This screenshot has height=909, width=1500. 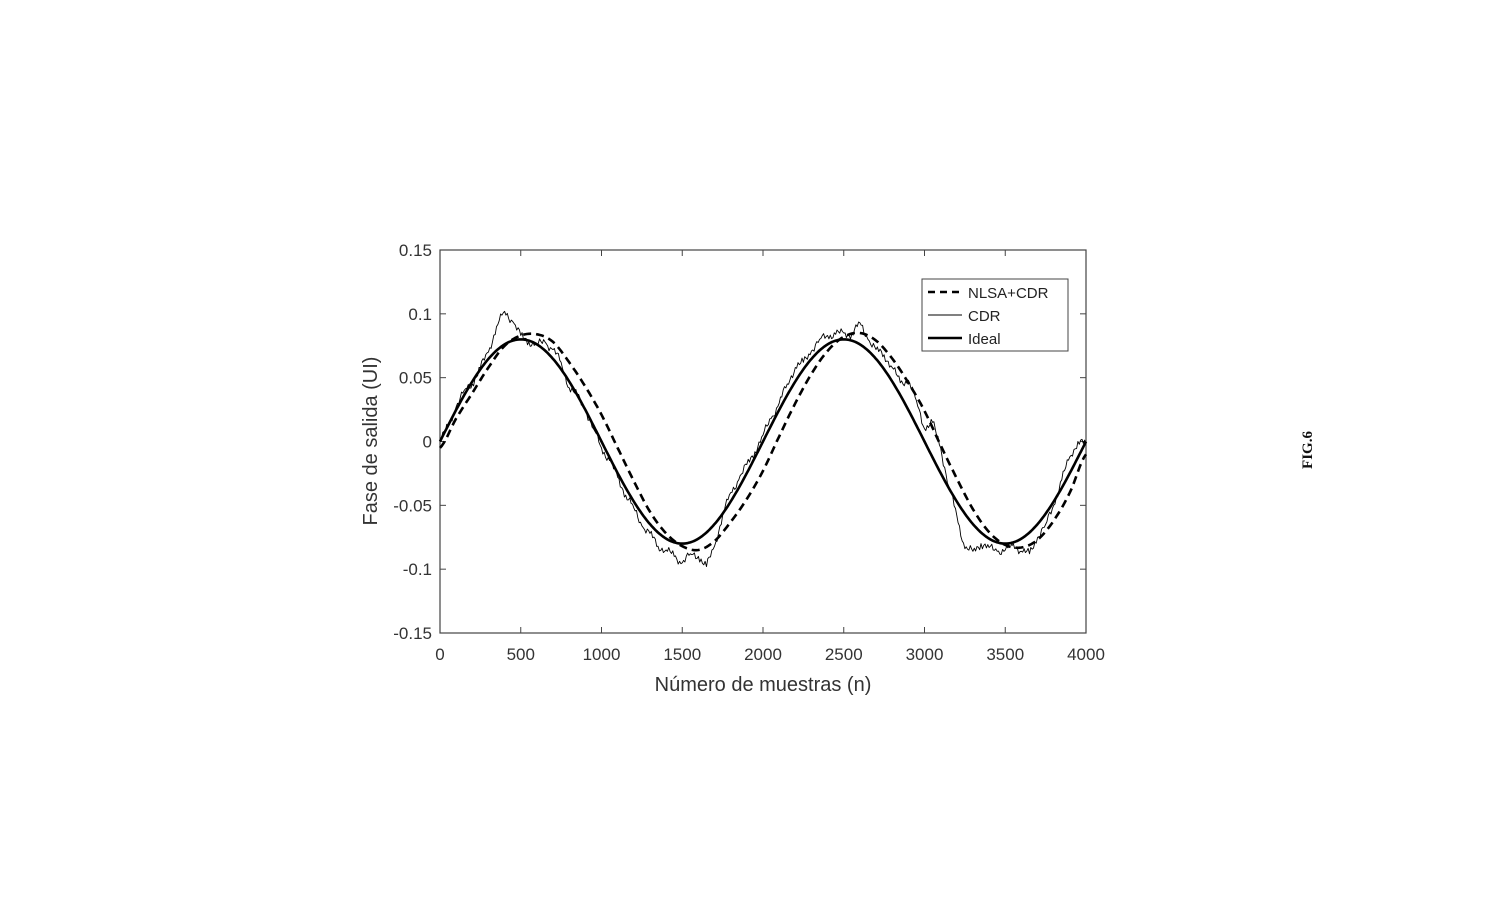 What do you see at coordinates (415, 378) in the screenshot?
I see `y-tick-label: 0.05` at bounding box center [415, 378].